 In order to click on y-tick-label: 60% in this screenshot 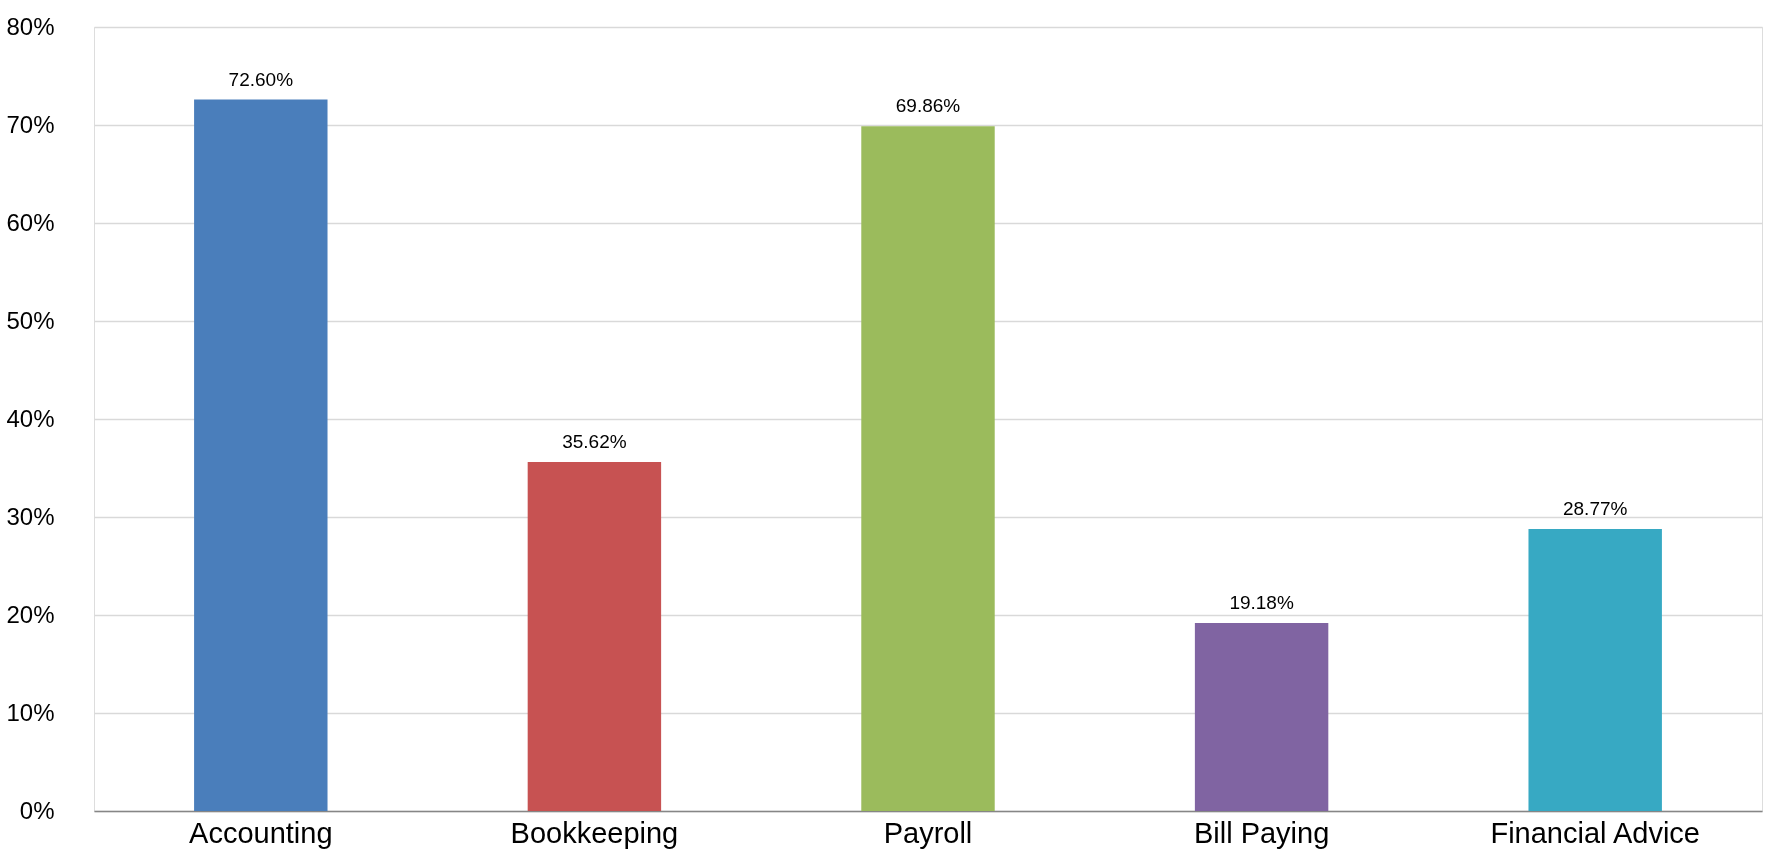, I will do `click(30, 222)`.